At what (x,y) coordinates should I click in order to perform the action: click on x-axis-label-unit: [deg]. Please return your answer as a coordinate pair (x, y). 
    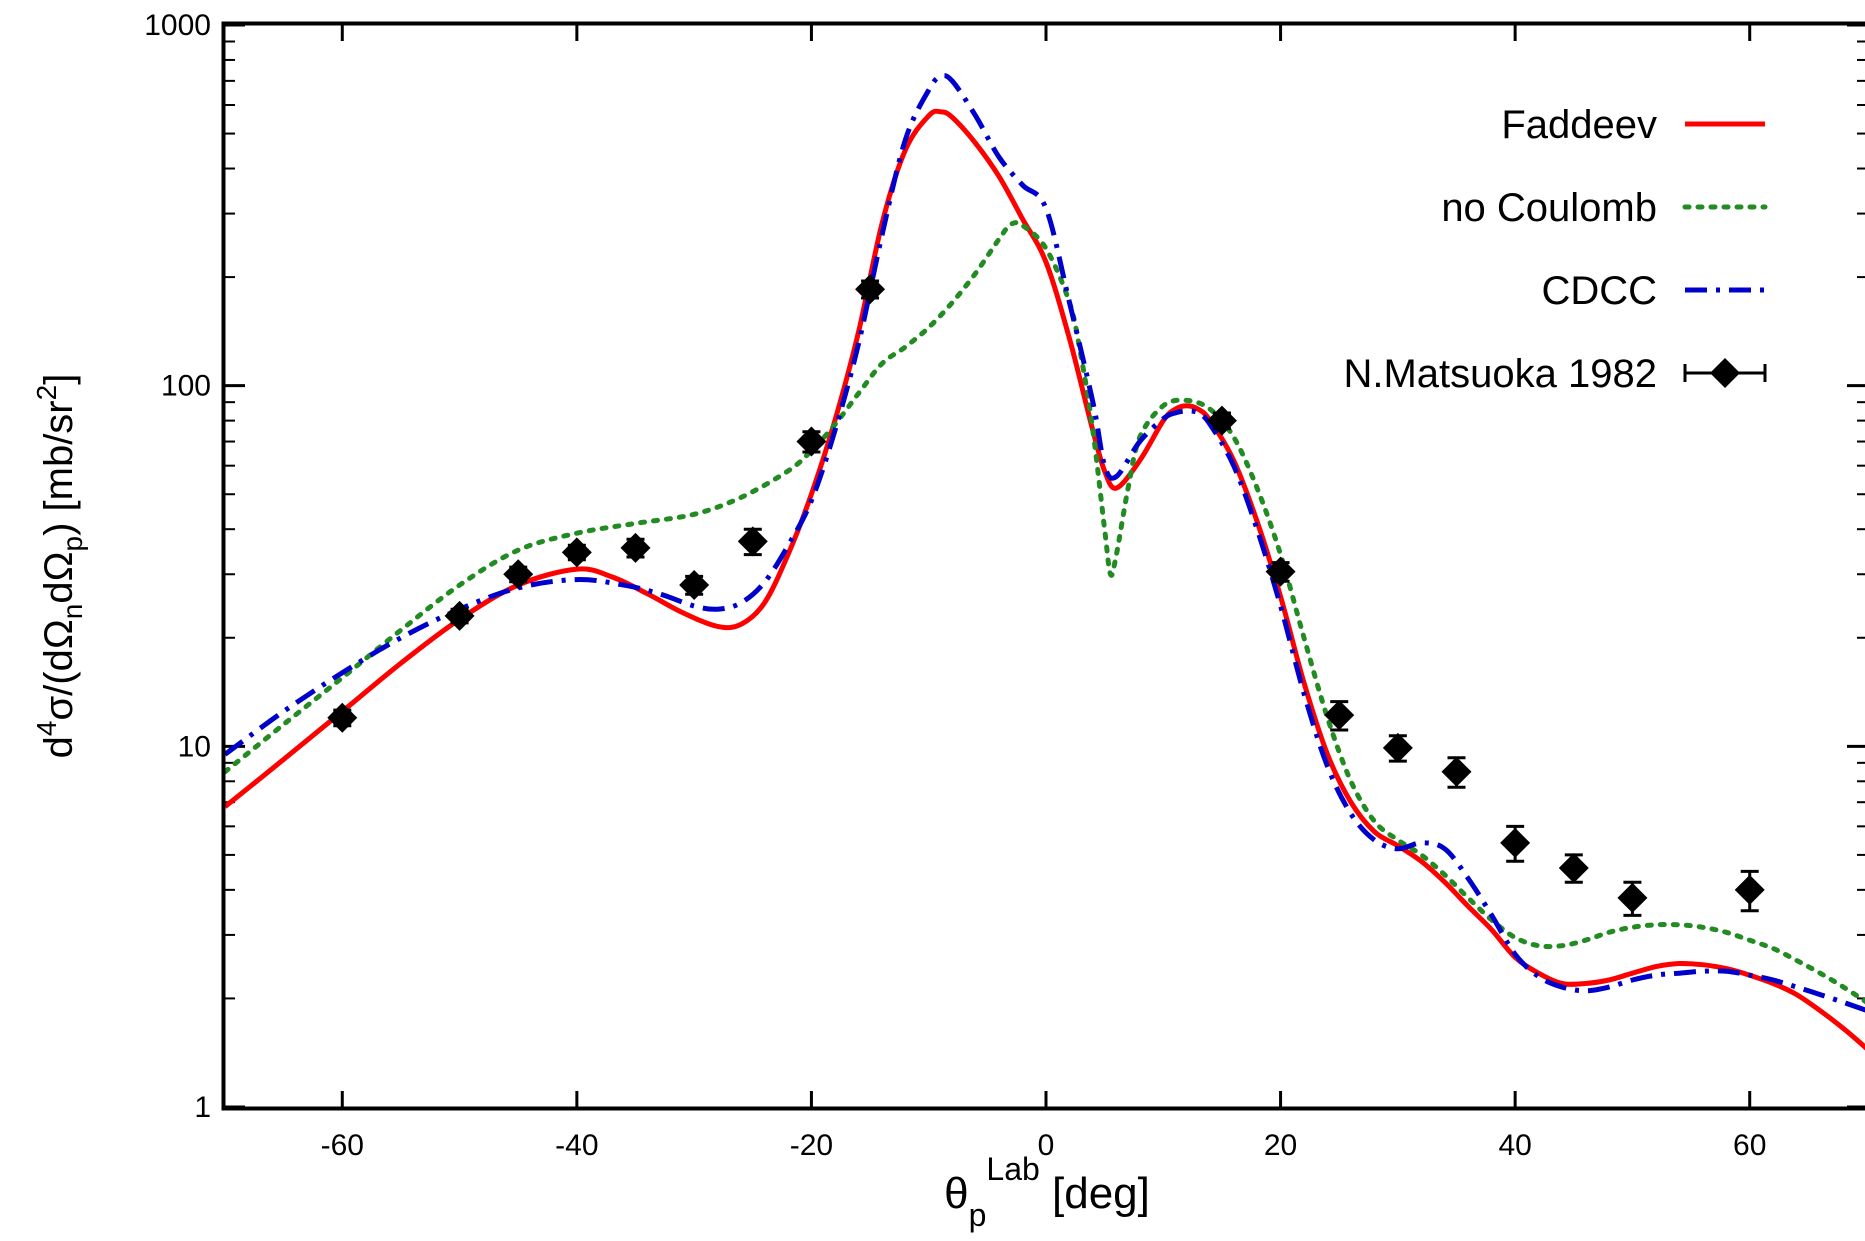
    Looking at the image, I should click on (1095, 1193).